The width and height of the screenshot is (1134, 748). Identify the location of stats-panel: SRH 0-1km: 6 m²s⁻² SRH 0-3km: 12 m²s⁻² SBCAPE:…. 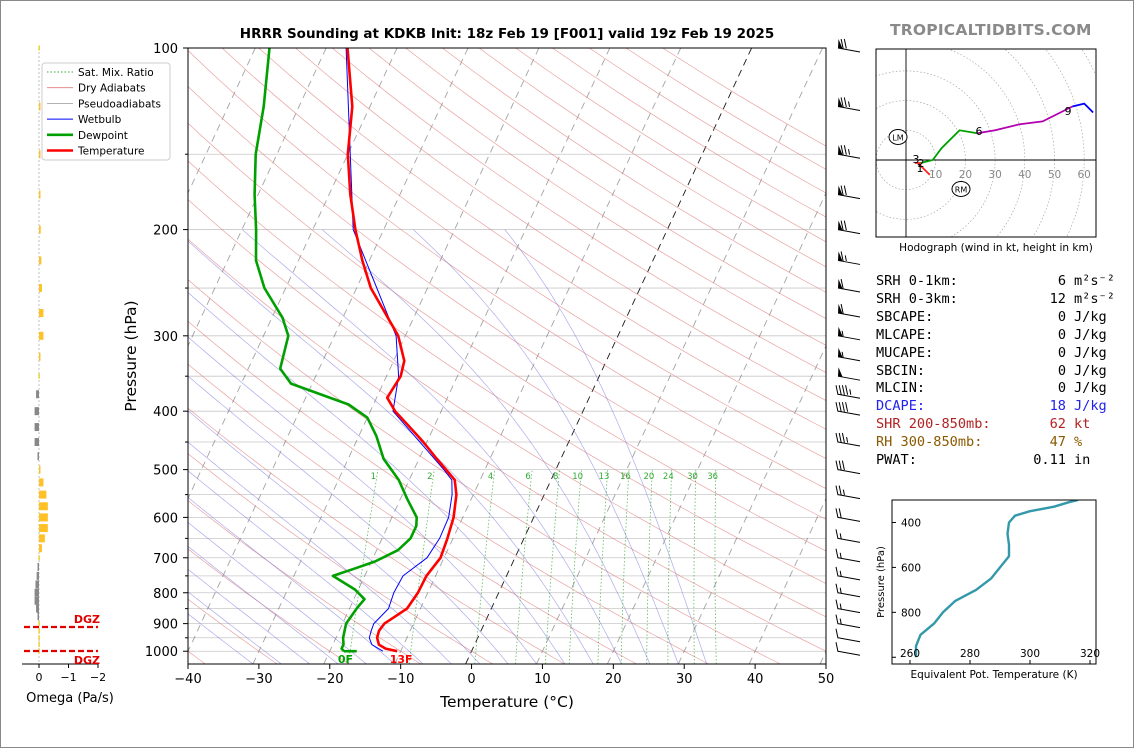
(995, 371).